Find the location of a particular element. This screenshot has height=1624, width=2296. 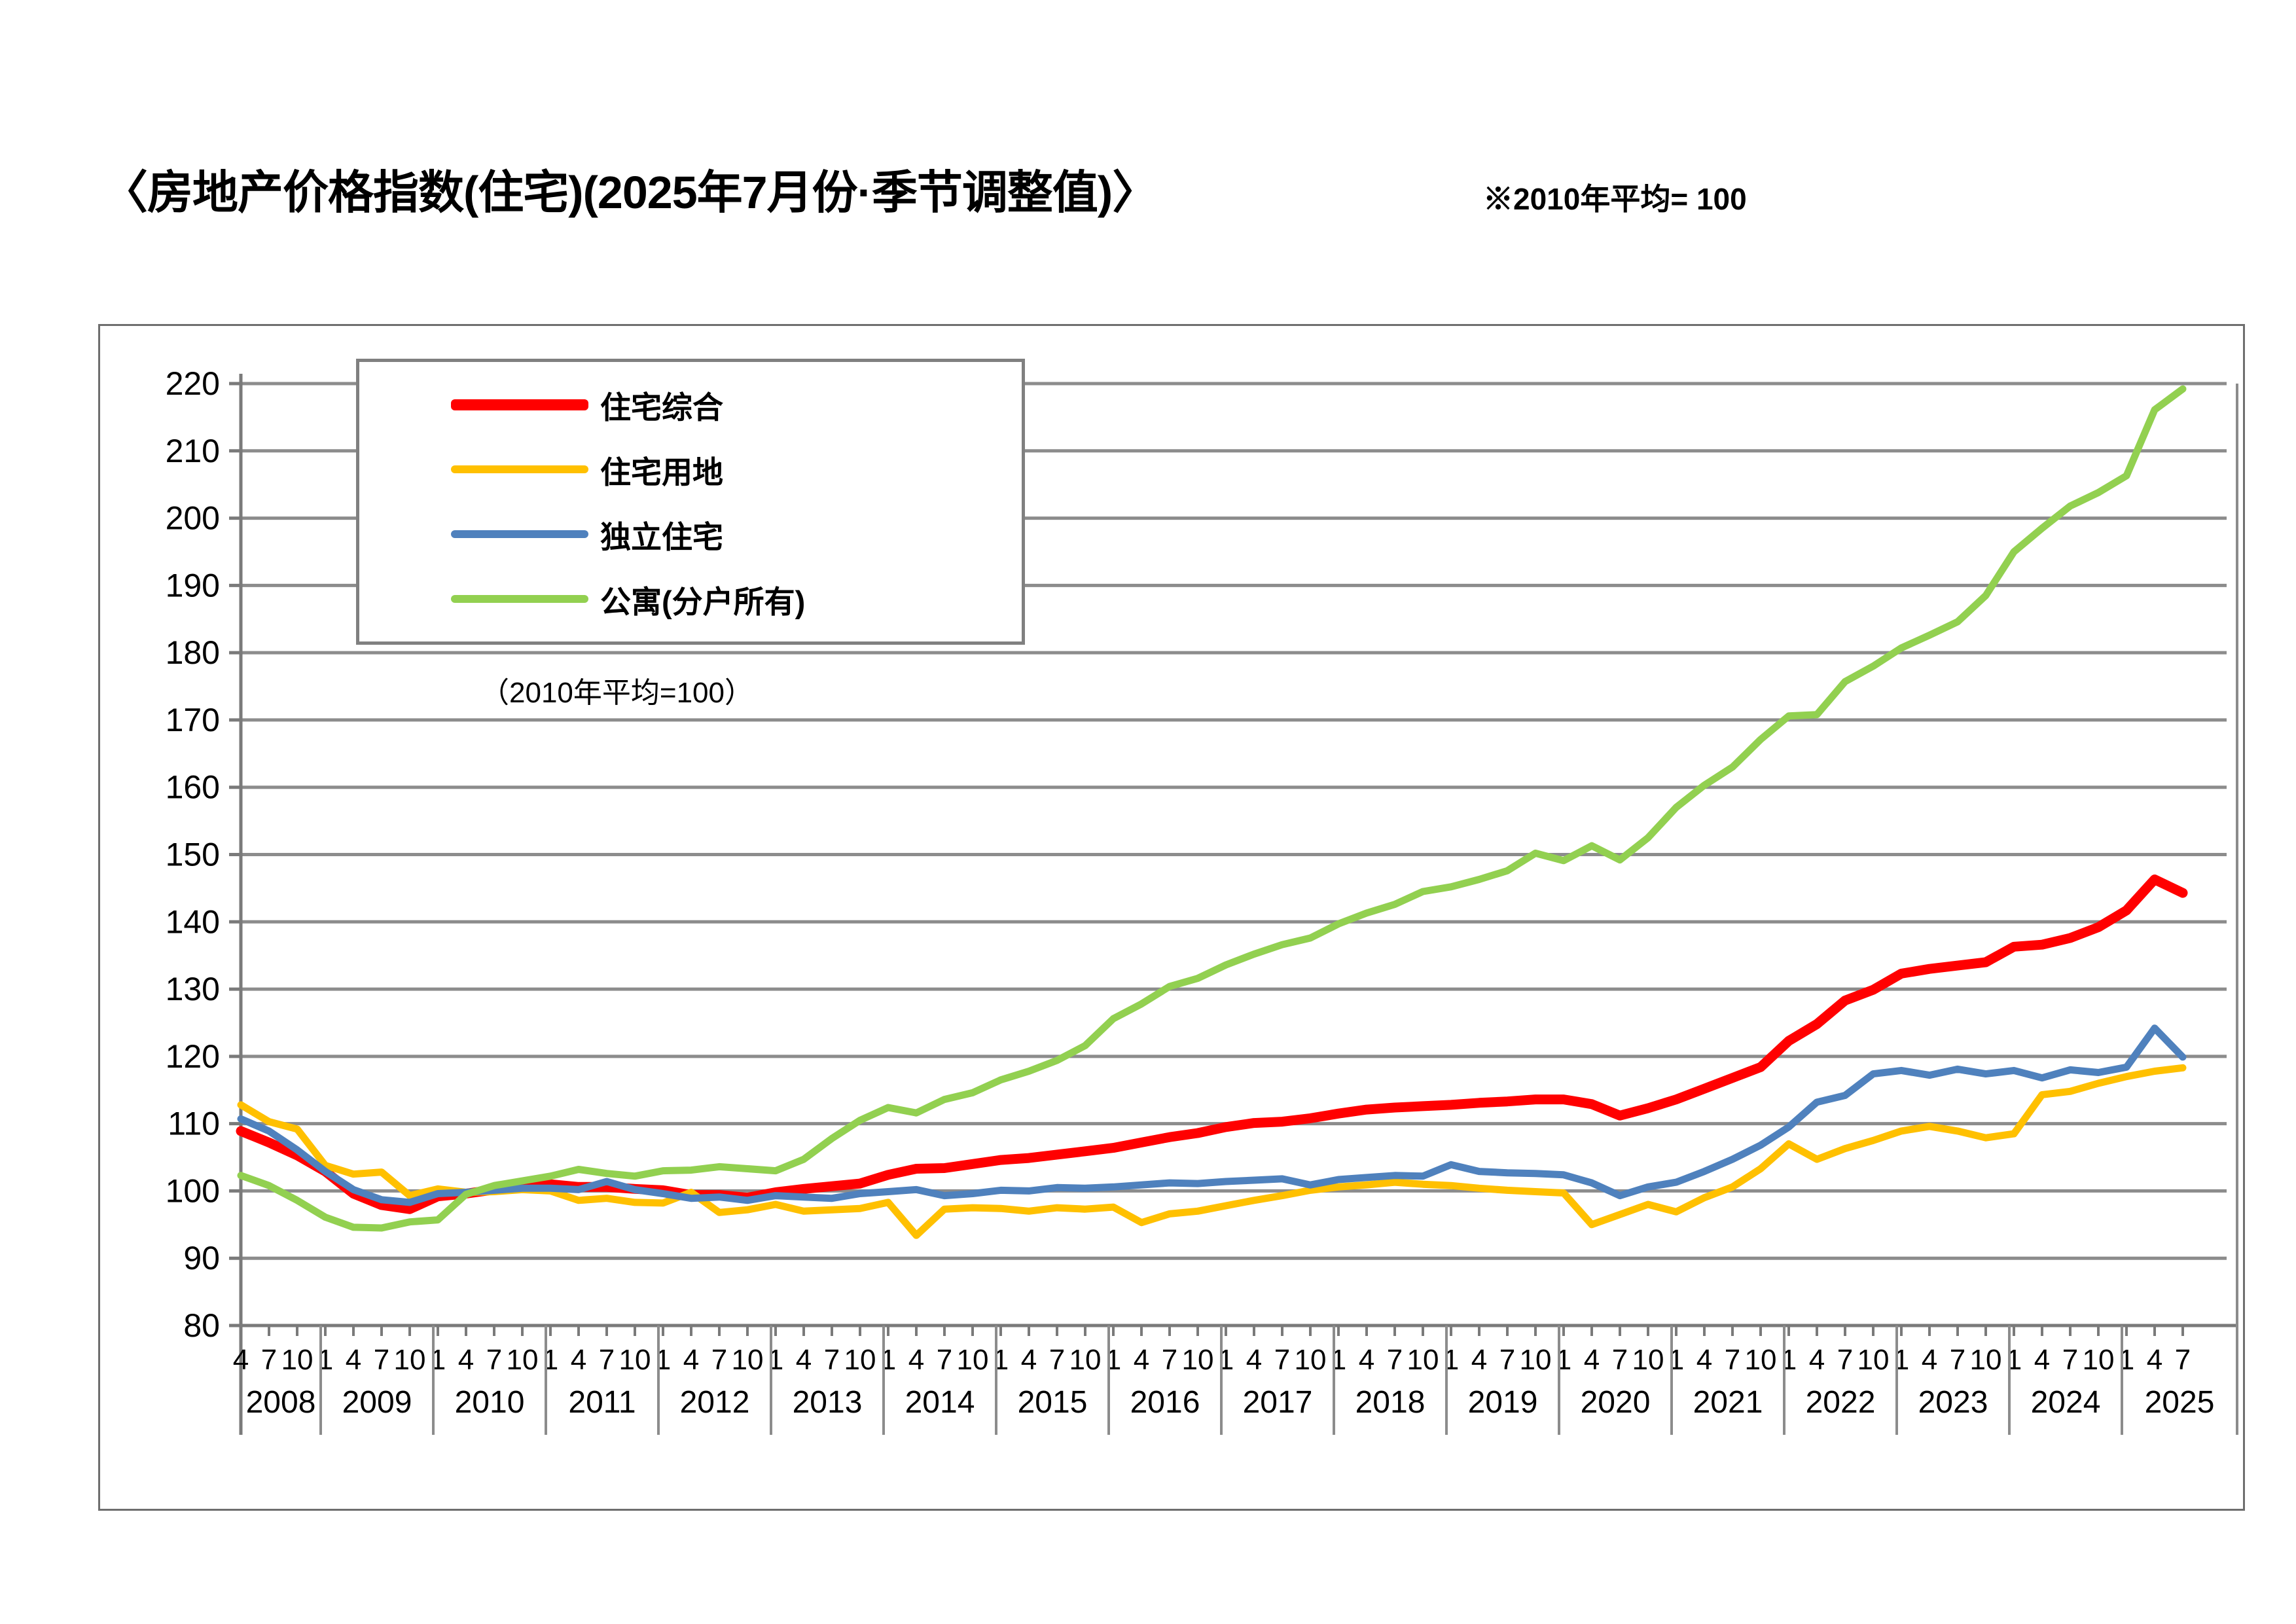

svg-text: 2022 is located at coordinates (1841, 1403).